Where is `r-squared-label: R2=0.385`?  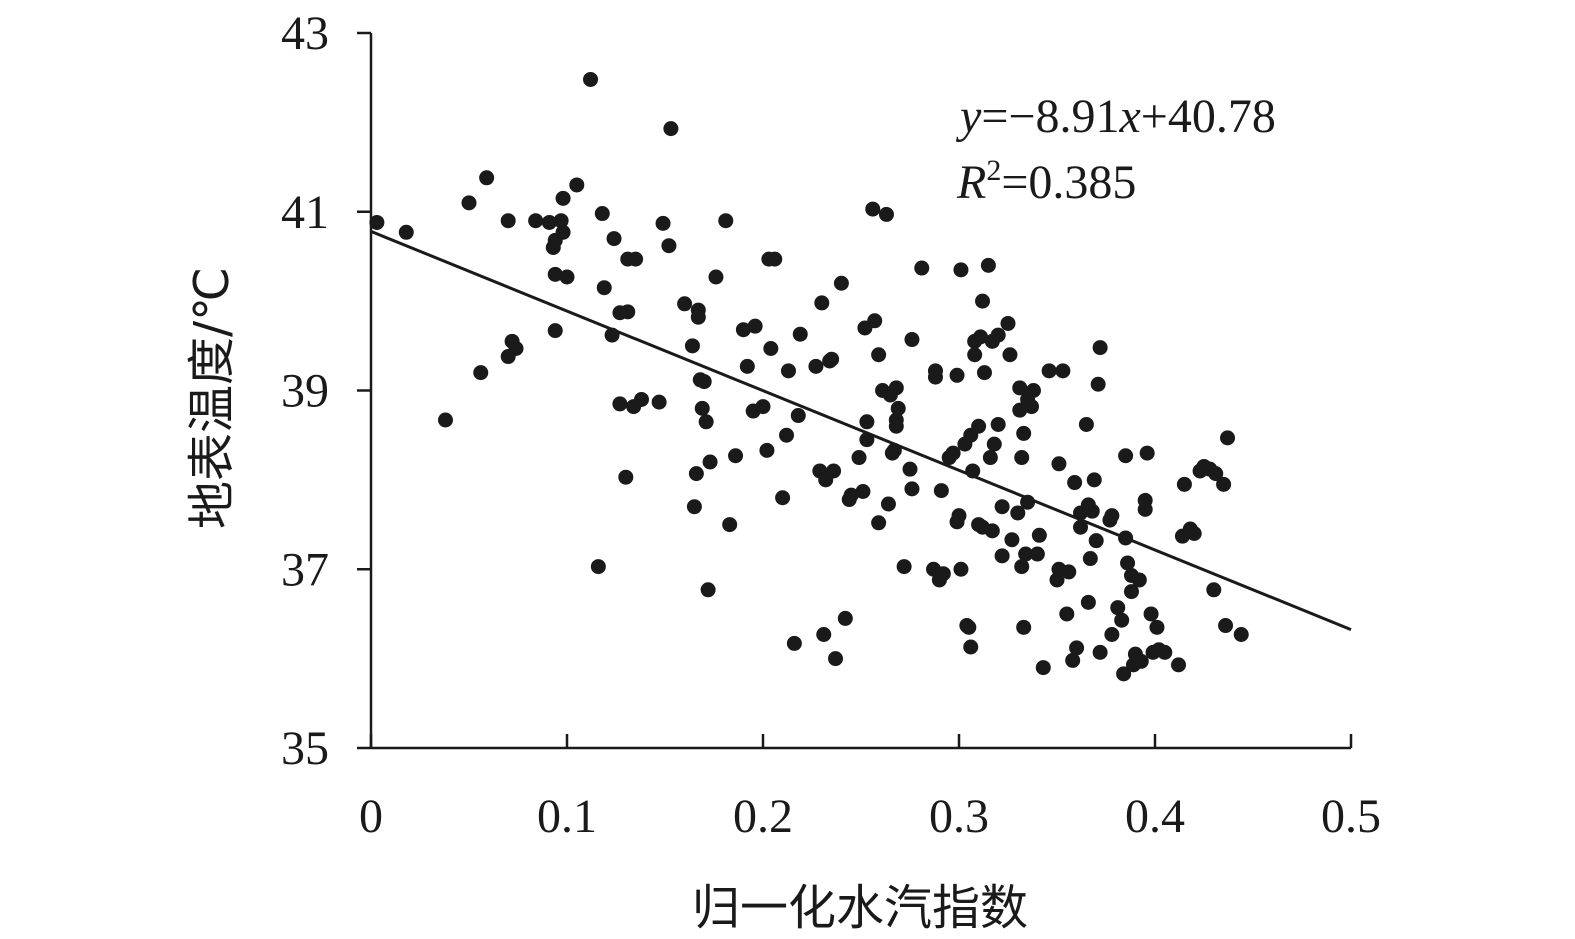 r-squared-label: R2=0.385 is located at coordinates (1046, 181).